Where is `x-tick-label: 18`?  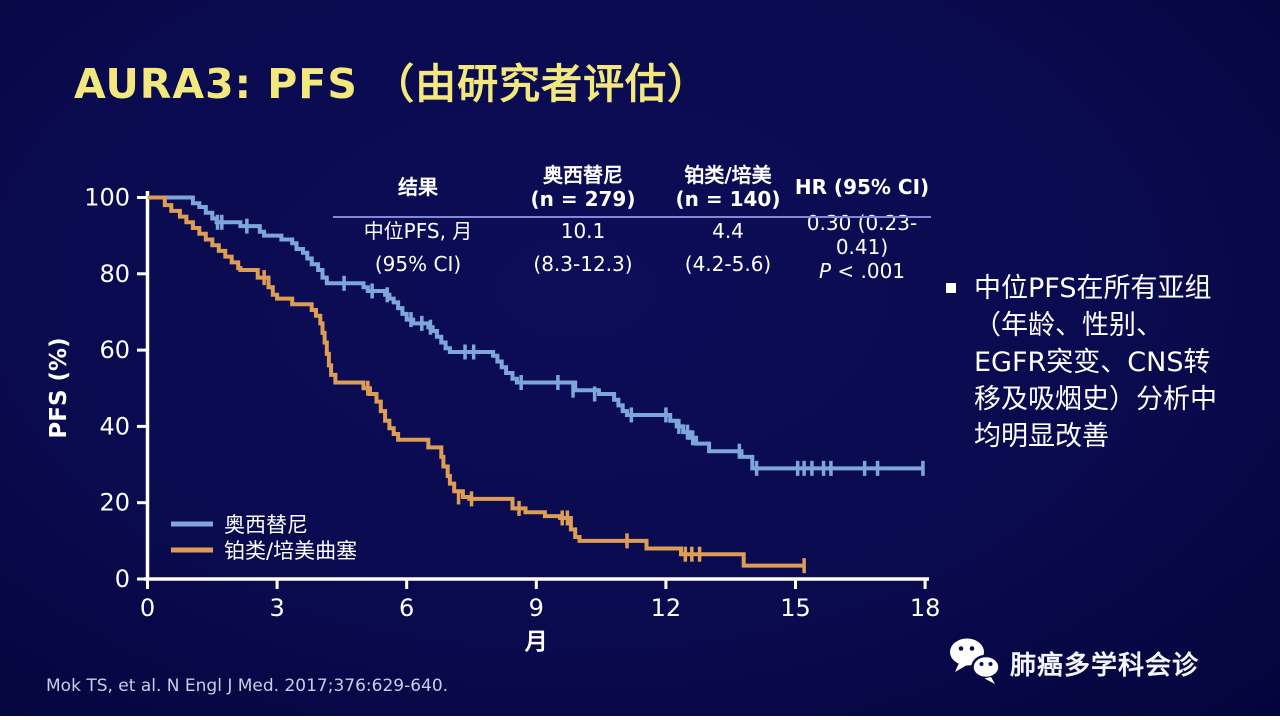
x-tick-label: 18 is located at coordinates (925, 608).